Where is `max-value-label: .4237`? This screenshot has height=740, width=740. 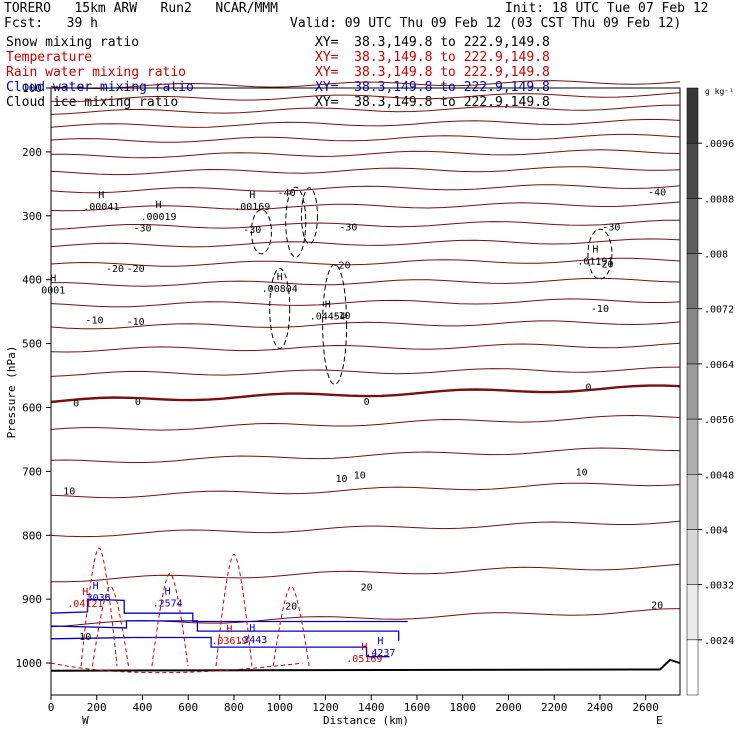
max-value-label: .4237 is located at coordinates (380, 653).